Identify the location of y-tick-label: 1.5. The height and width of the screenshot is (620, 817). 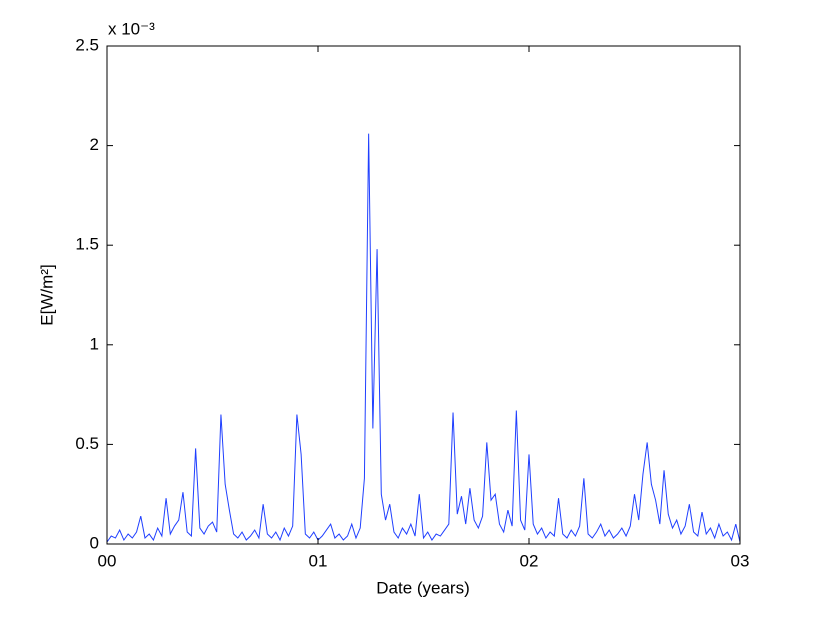
(87, 244).